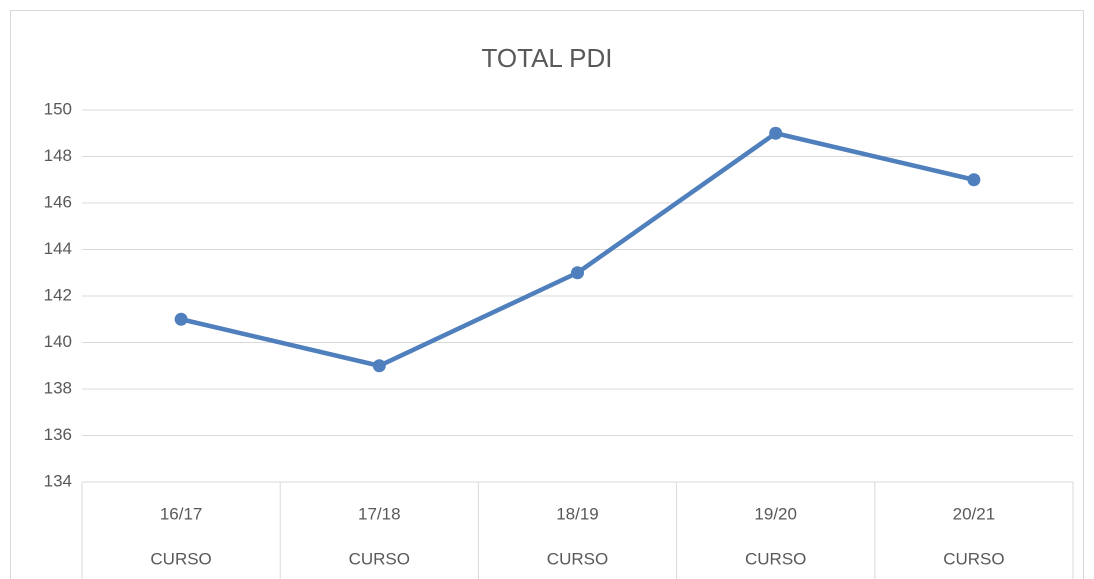 The width and height of the screenshot is (1094, 579). I want to click on y-tick-label: 134, so click(58, 480).